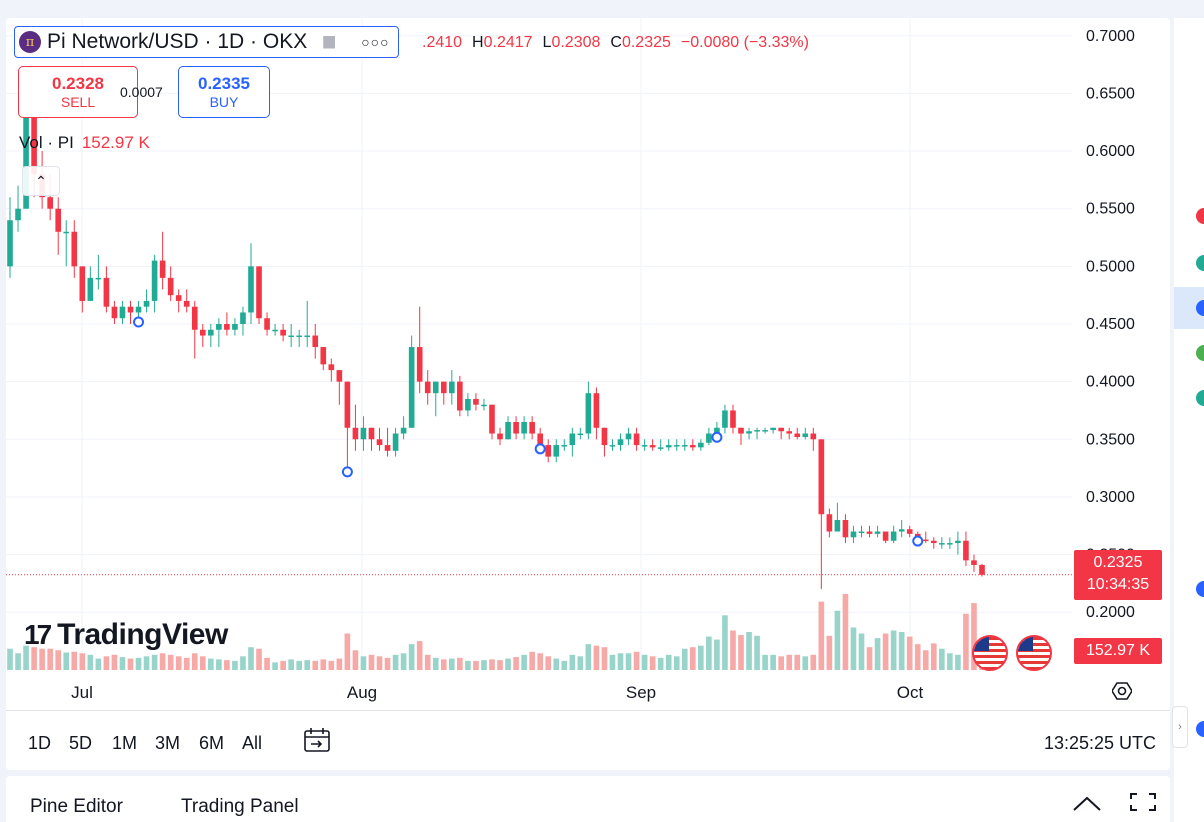 This screenshot has width=1204, height=822. What do you see at coordinates (375, 42) in the screenshot?
I see `more-options-icon: ○○○` at bounding box center [375, 42].